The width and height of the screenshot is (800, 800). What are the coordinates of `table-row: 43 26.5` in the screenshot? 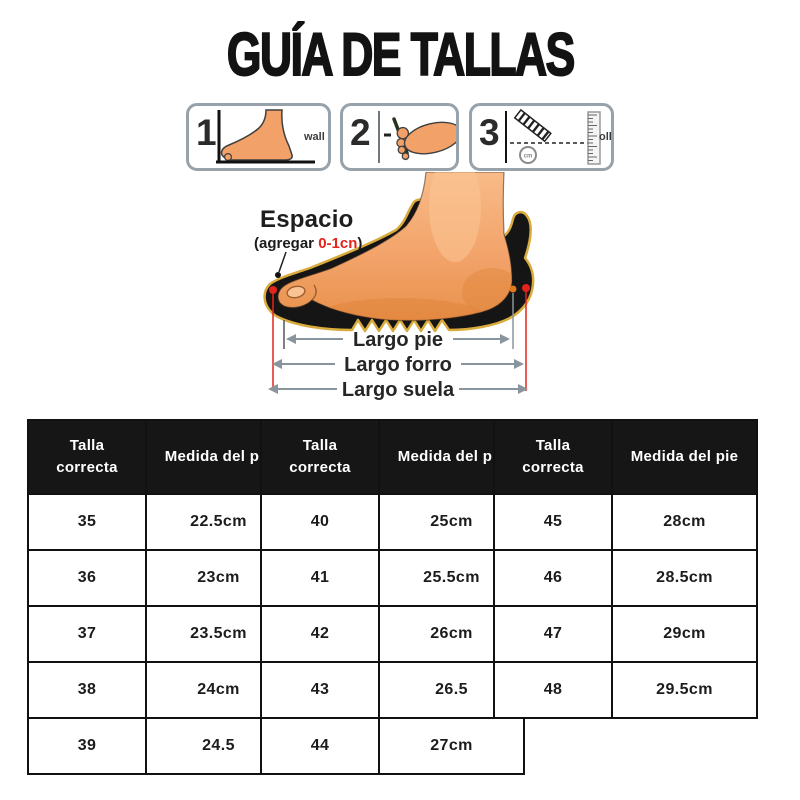 It's located at (392, 690).